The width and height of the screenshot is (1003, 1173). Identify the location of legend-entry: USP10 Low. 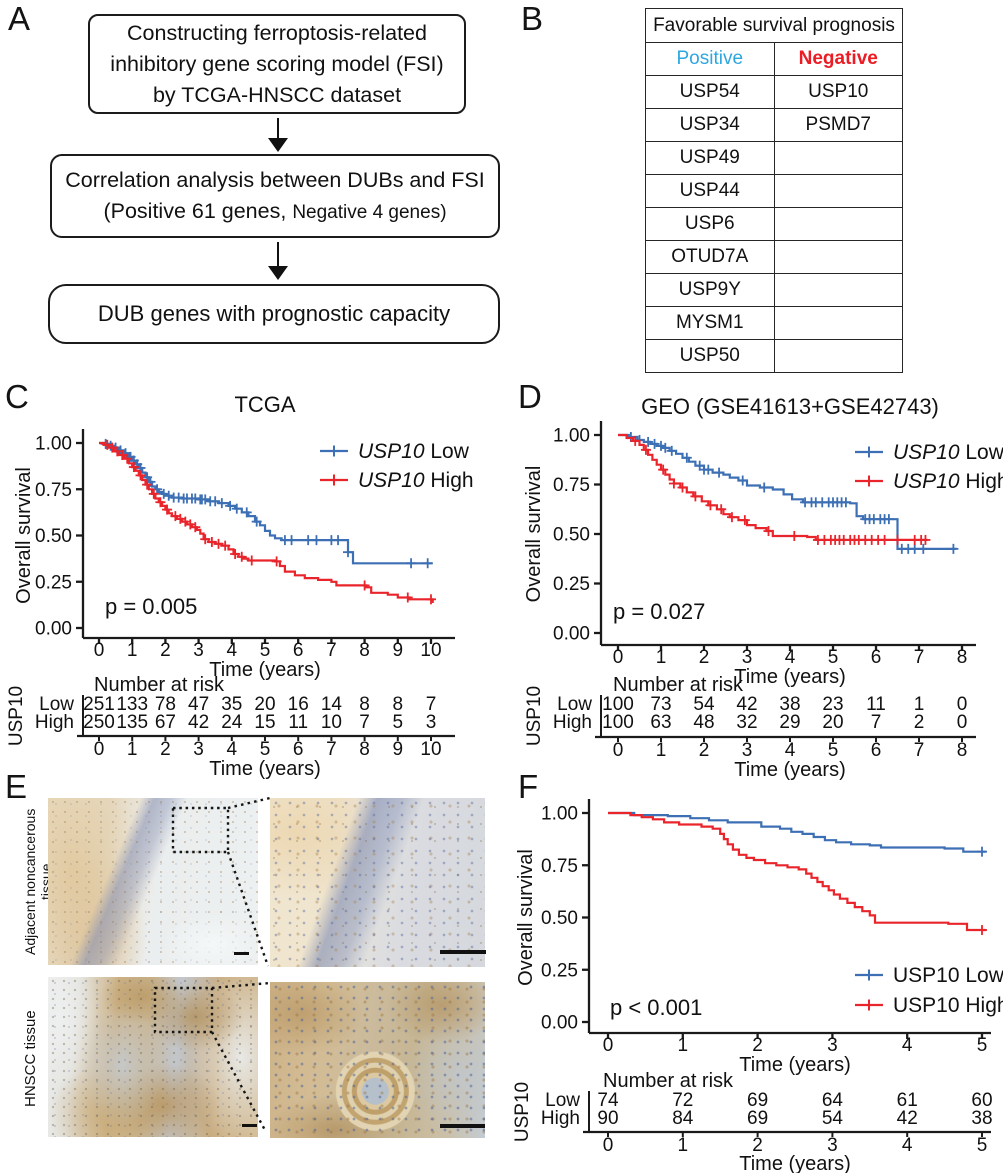
(948, 452).